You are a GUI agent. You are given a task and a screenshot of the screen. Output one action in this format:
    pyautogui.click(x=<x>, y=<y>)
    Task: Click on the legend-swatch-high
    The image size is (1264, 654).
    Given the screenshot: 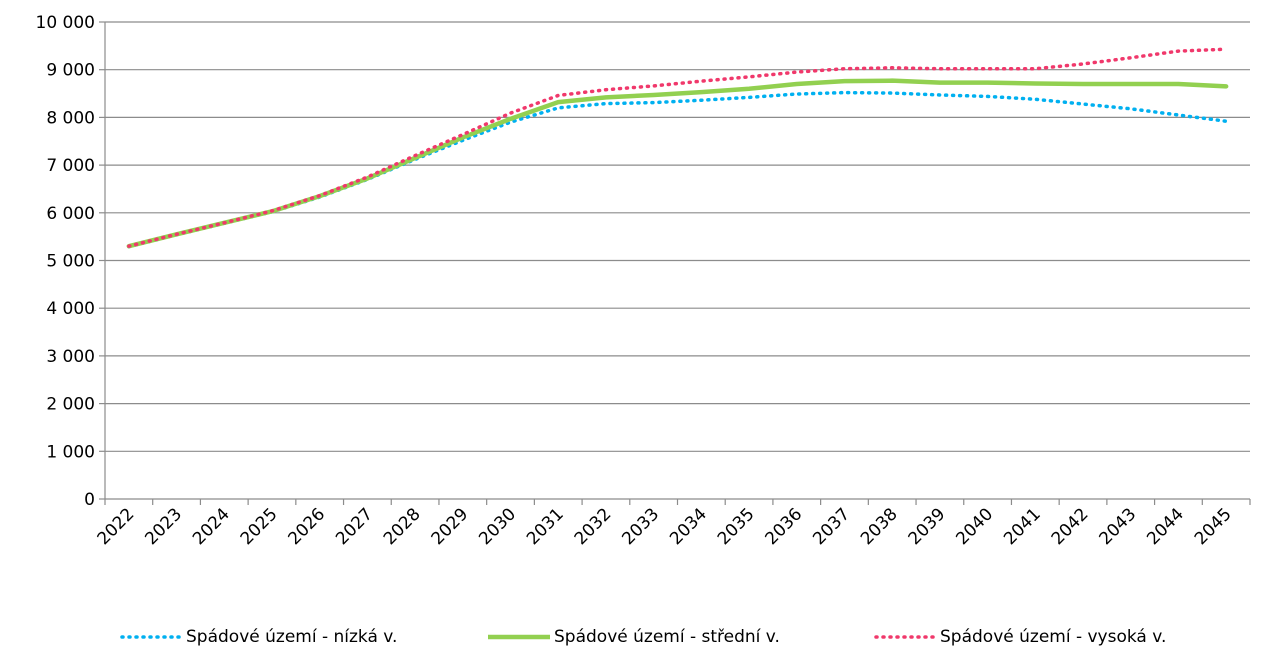 What is the action you would take?
    pyautogui.click(x=905, y=637)
    